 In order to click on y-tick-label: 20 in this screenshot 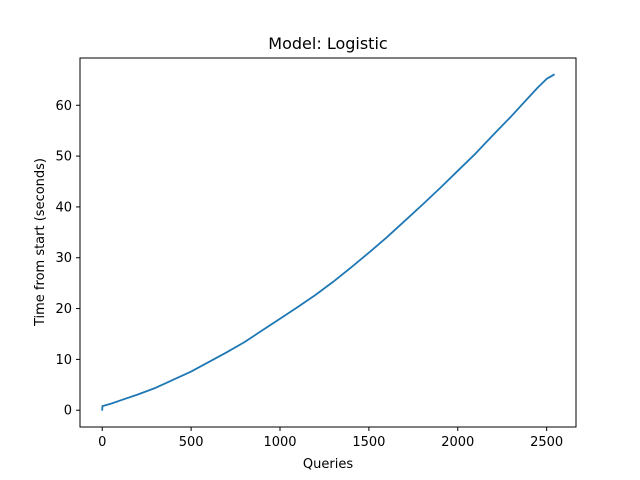, I will do `click(63, 309)`.